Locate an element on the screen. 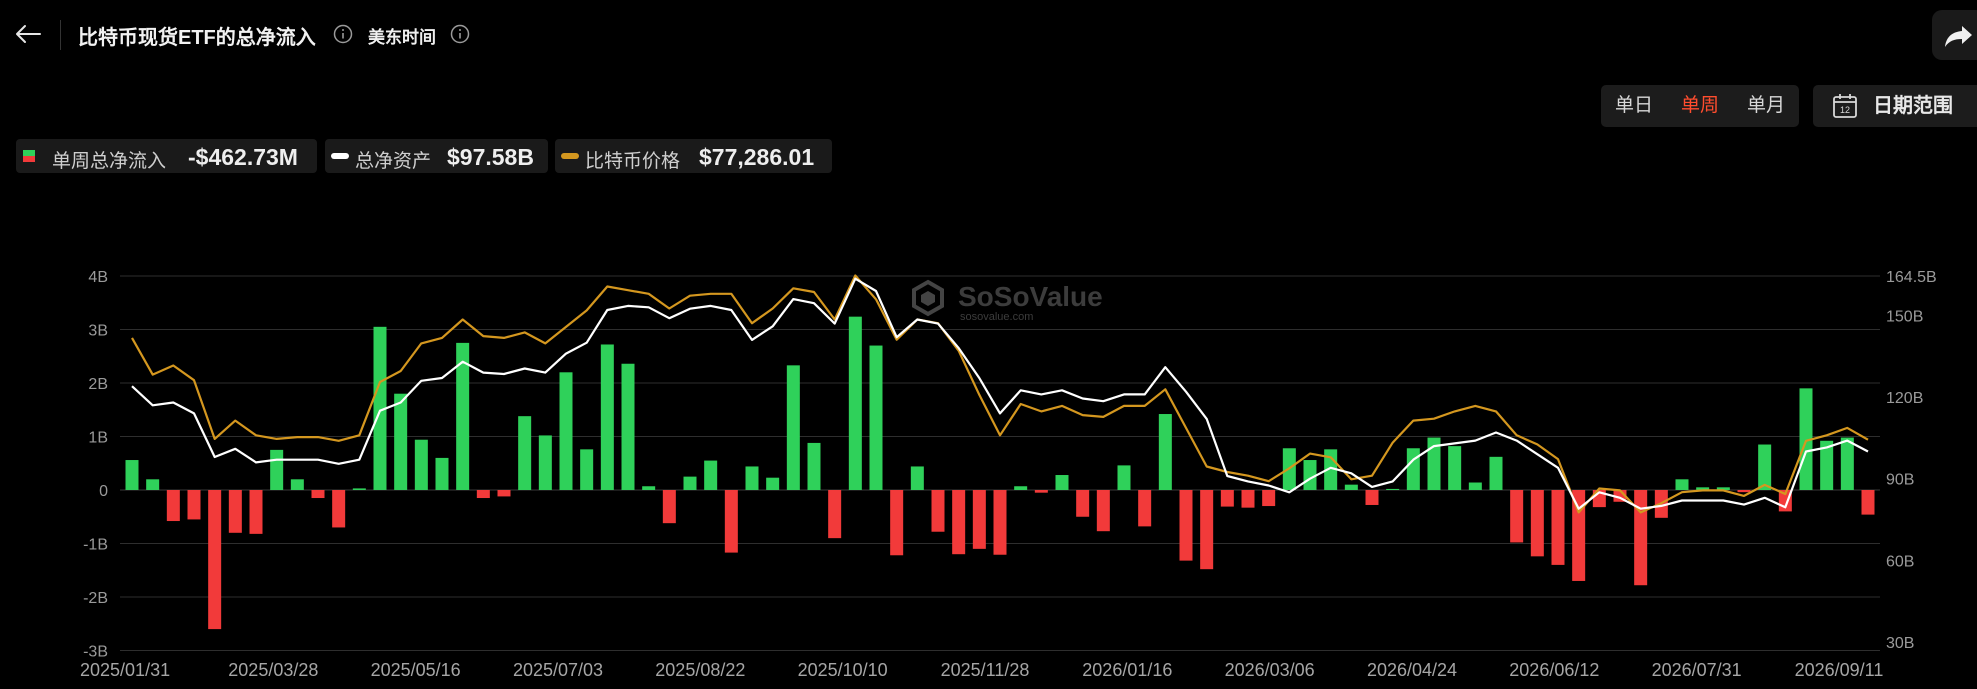 The image size is (1977, 689). legend-btc-price: 比特币价格 $77,286.01 is located at coordinates (693, 156).